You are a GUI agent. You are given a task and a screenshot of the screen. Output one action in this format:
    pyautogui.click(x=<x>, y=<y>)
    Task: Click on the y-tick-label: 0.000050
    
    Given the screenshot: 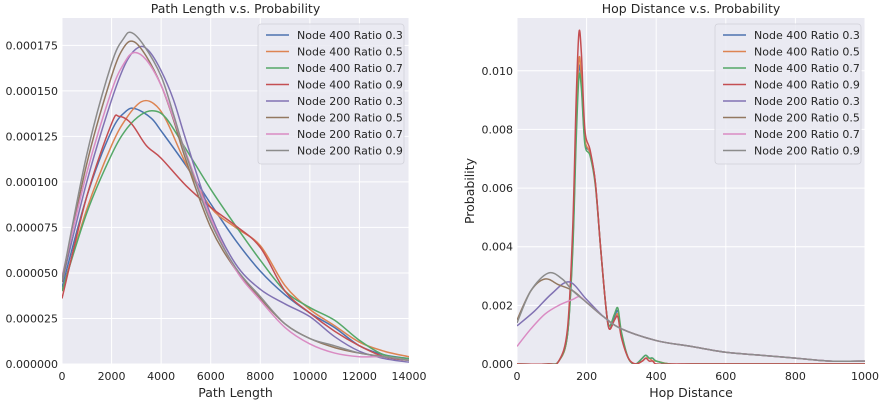 What is the action you would take?
    pyautogui.click(x=32, y=273)
    